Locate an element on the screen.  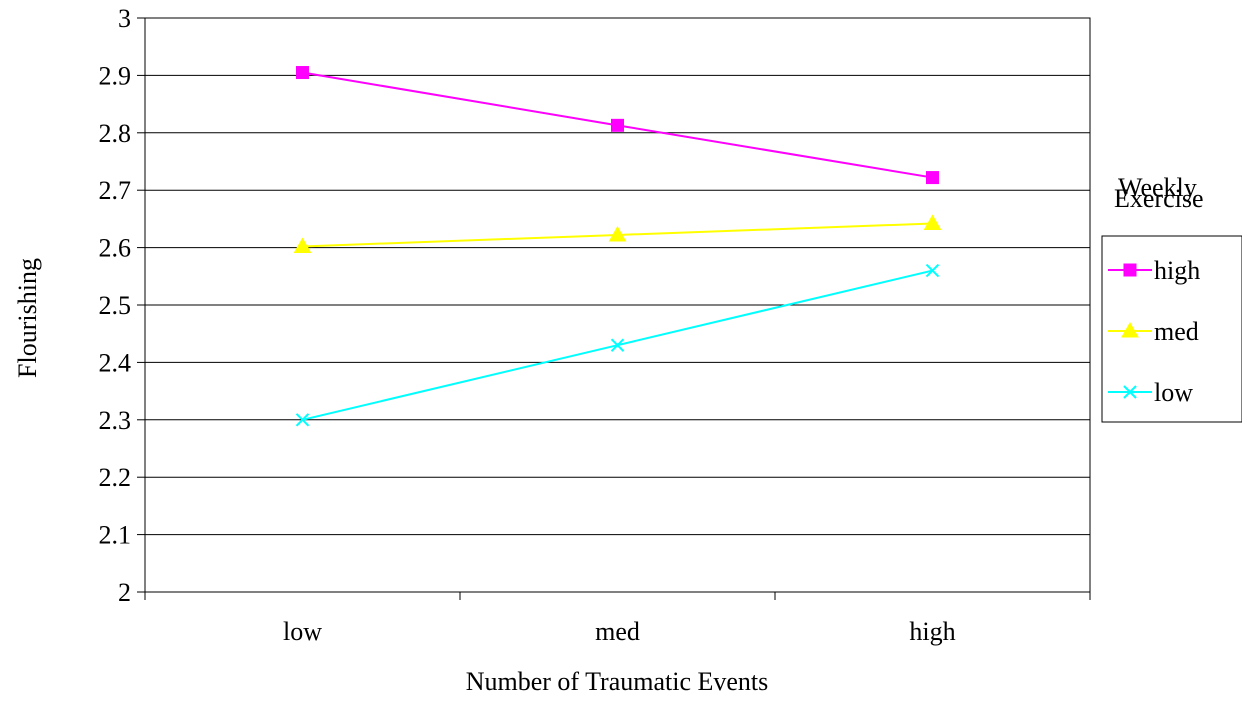
series-low is located at coordinates (617, 345).